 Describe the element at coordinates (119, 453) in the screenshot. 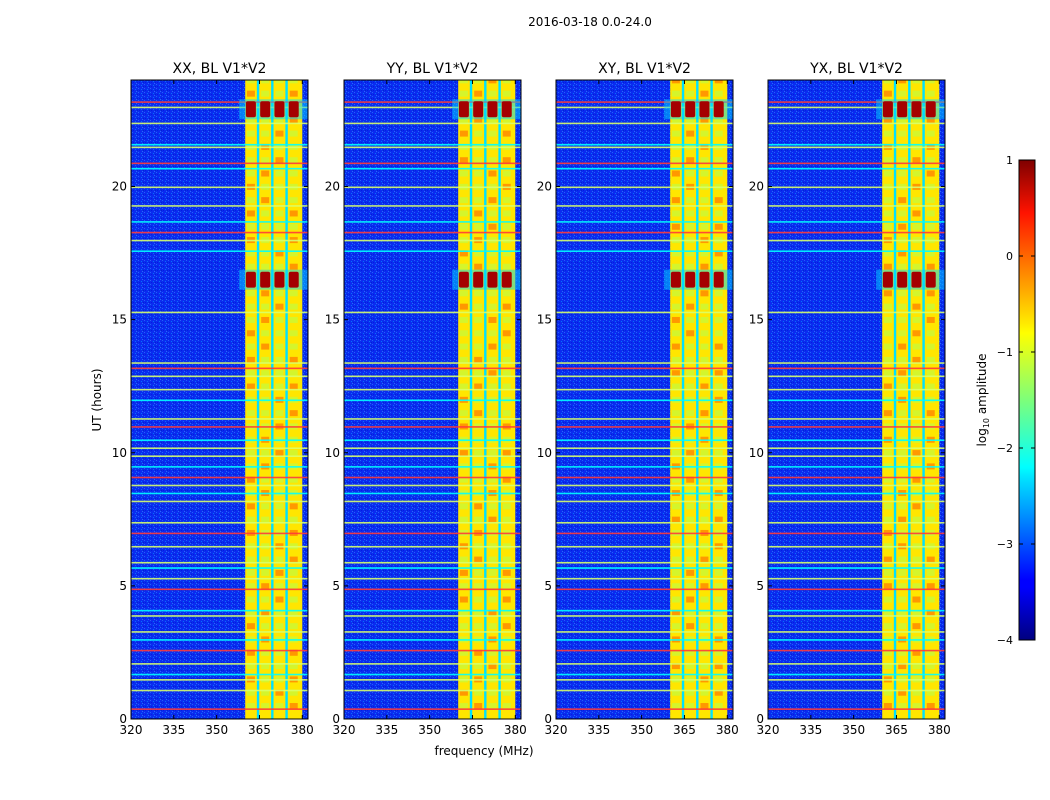

I see `y-tick-label: 10` at that location.